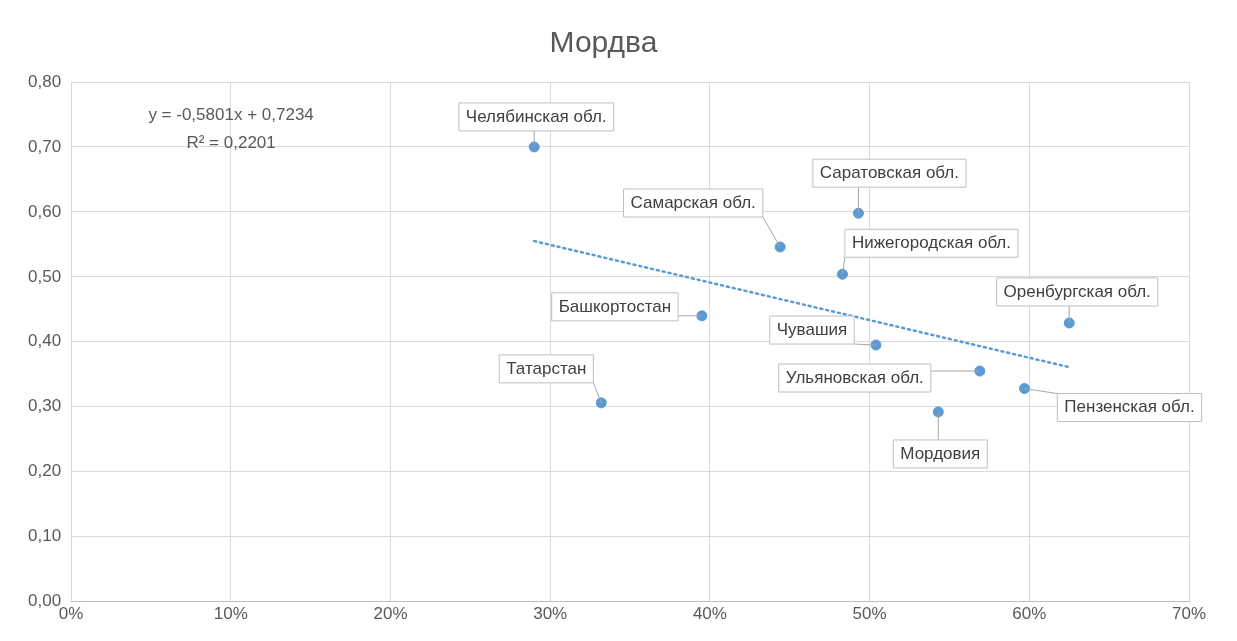 The image size is (1237, 641). Describe the element at coordinates (231, 142) in the screenshot. I see `annotation: R² = 0,2201` at that location.